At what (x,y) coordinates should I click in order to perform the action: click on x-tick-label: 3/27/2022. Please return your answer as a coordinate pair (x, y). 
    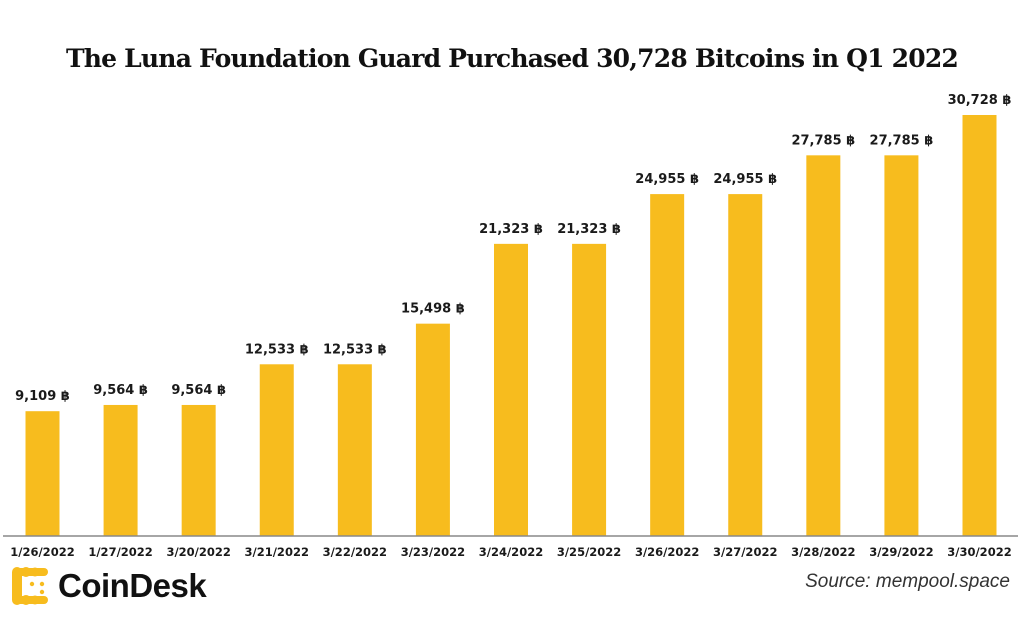
    Looking at the image, I should click on (745, 552).